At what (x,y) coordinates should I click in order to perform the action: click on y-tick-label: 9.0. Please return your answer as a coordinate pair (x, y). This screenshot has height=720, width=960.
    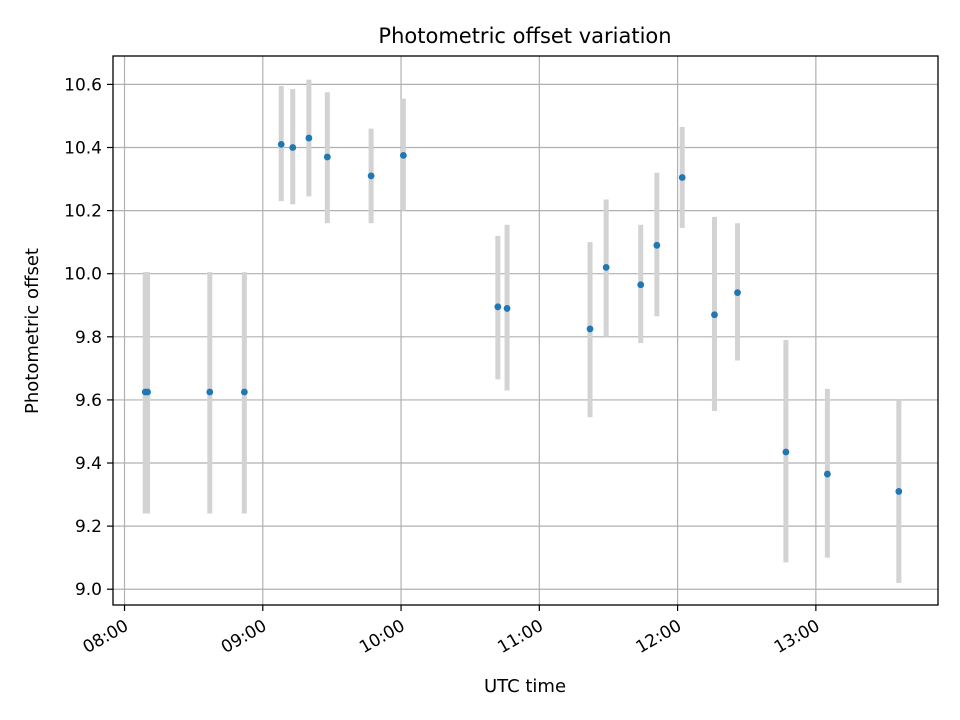
    Looking at the image, I should click on (88, 590).